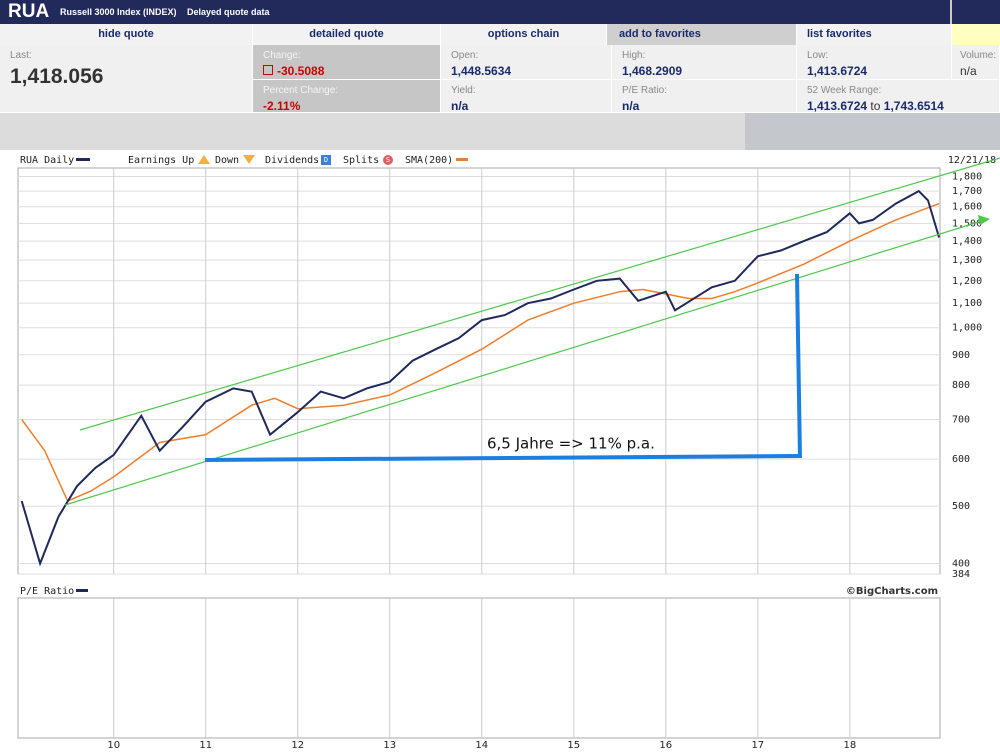  What do you see at coordinates (961, 563) in the screenshot?
I see `y-tick-label: 400` at bounding box center [961, 563].